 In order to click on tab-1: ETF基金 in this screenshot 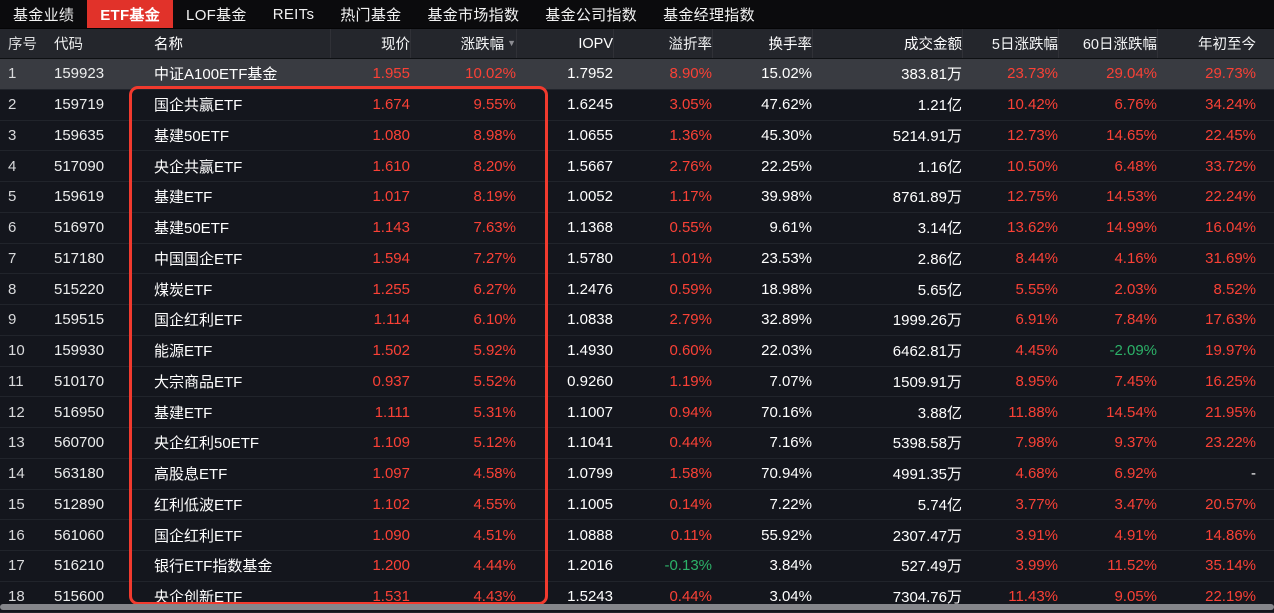, I will do `click(130, 14)`.